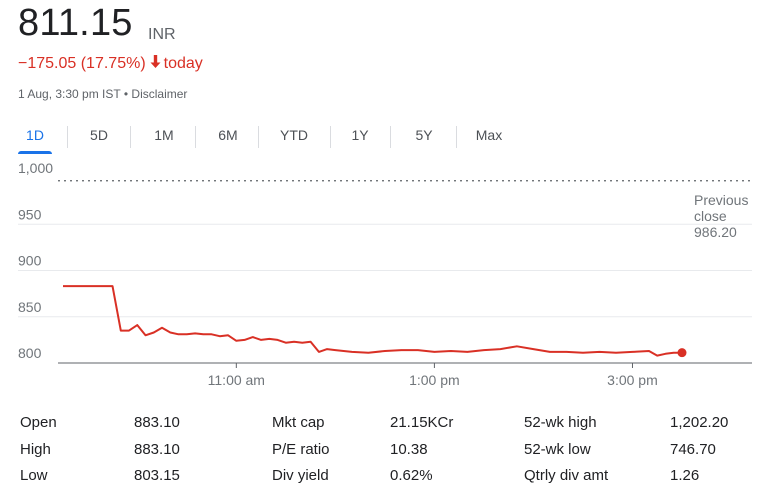 This screenshot has height=500, width=777. I want to click on arrow-down-icon, so click(155, 64).